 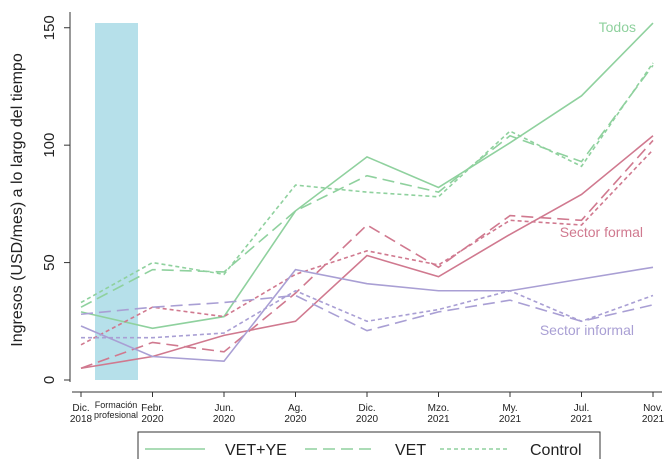 I want to click on x-tick-label: Jul. 2021, so click(x=581, y=414).